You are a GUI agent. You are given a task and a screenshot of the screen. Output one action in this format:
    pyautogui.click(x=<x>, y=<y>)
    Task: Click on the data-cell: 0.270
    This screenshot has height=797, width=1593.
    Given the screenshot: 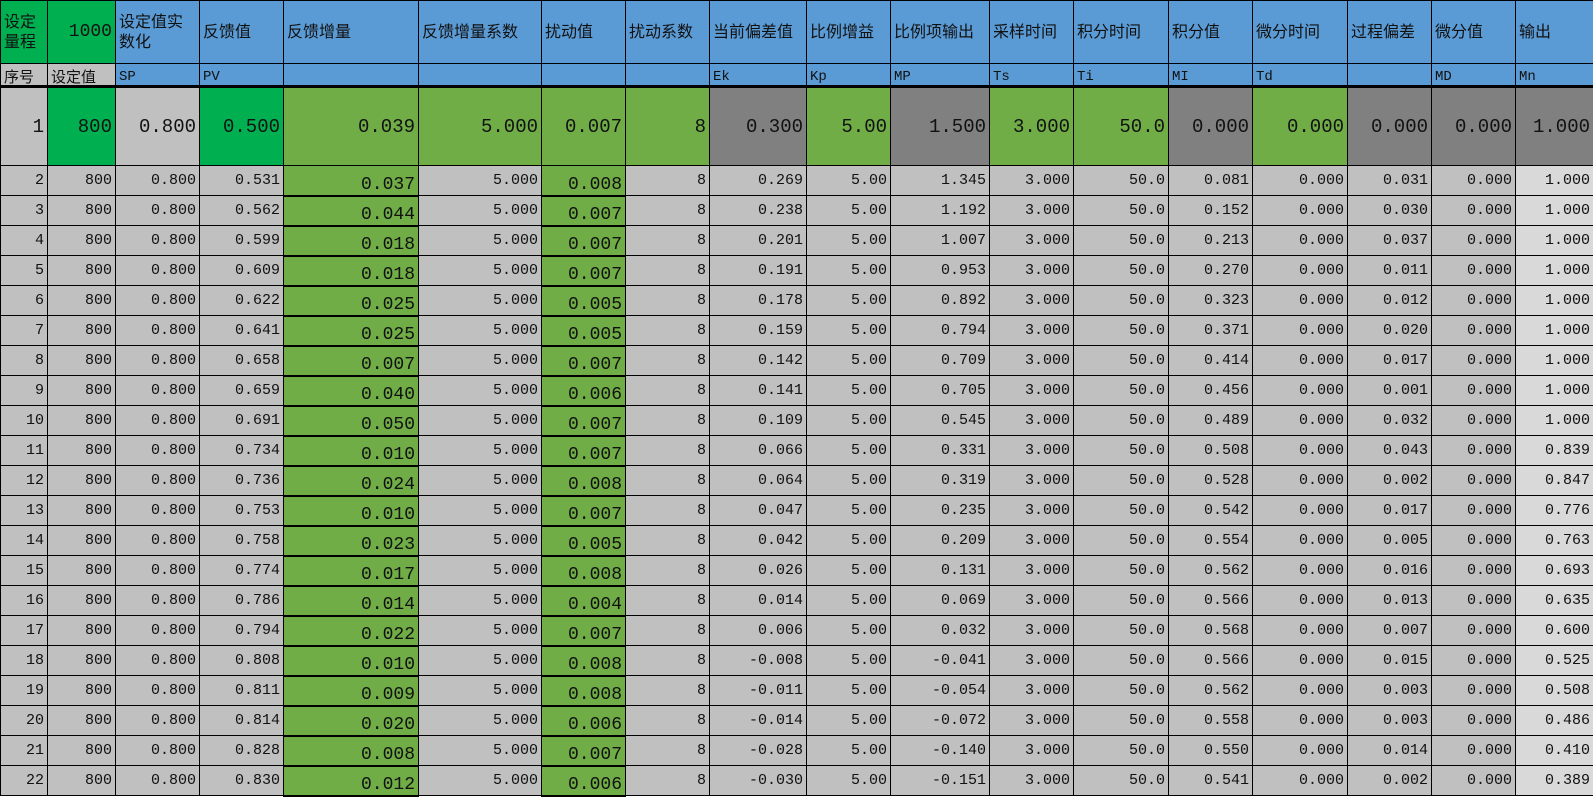 What is the action you would take?
    pyautogui.click(x=1211, y=271)
    